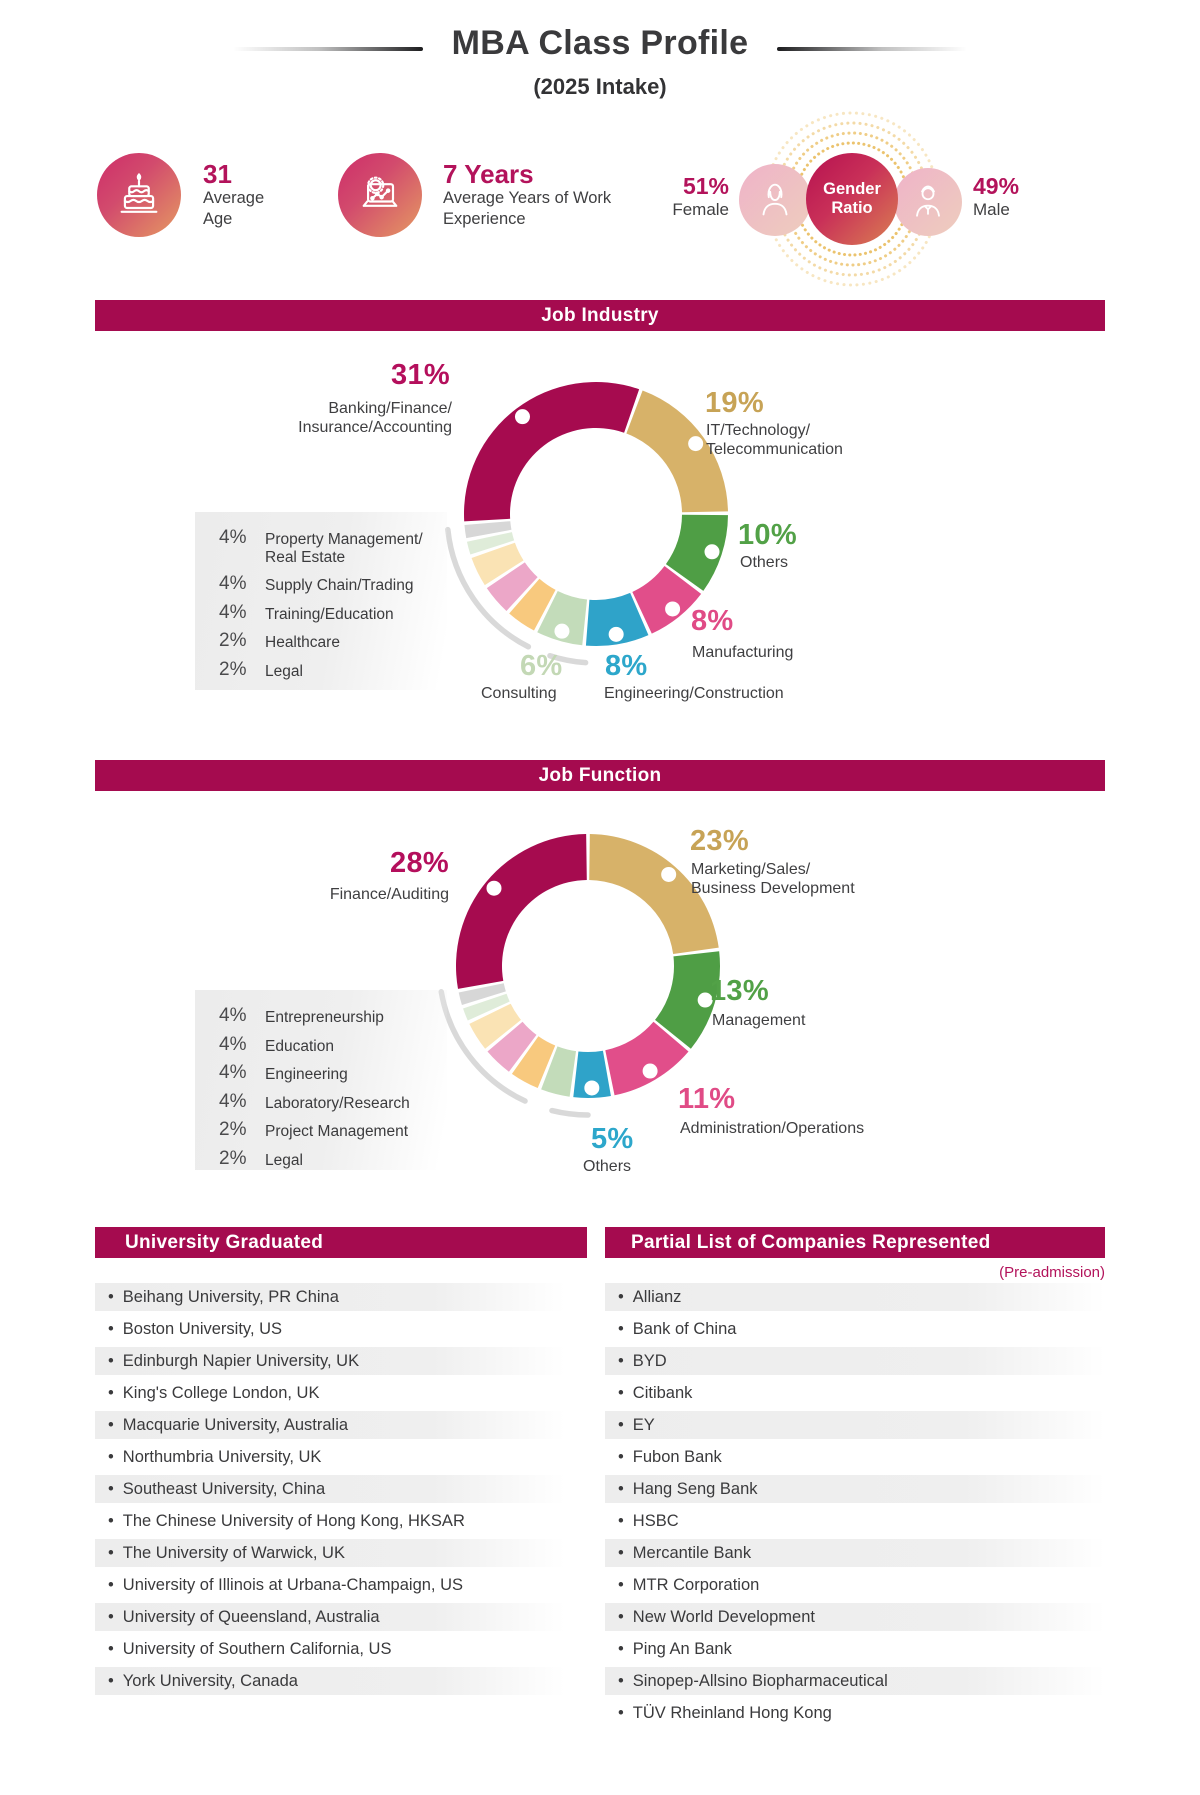 The height and width of the screenshot is (1795, 1200). I want to click on list-item: • Boston University, US, so click(195, 1329).